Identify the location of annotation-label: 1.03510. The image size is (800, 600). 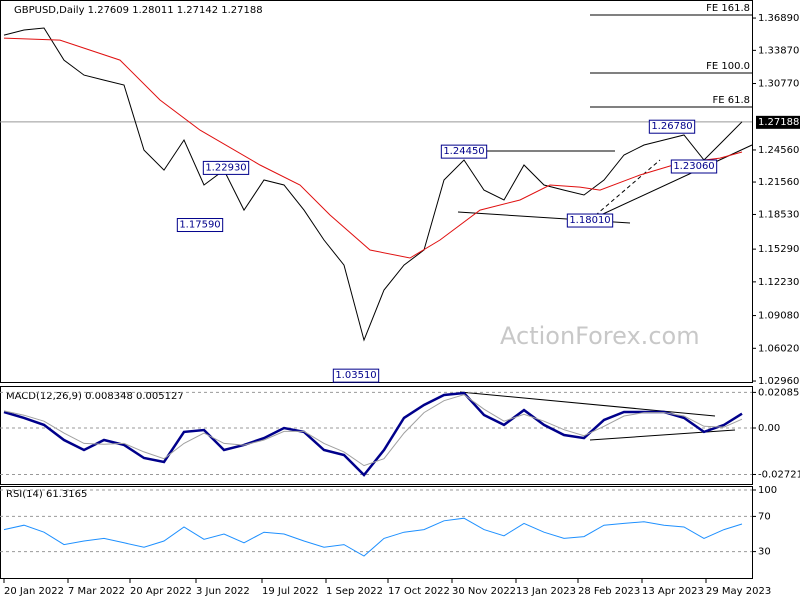
(355, 375).